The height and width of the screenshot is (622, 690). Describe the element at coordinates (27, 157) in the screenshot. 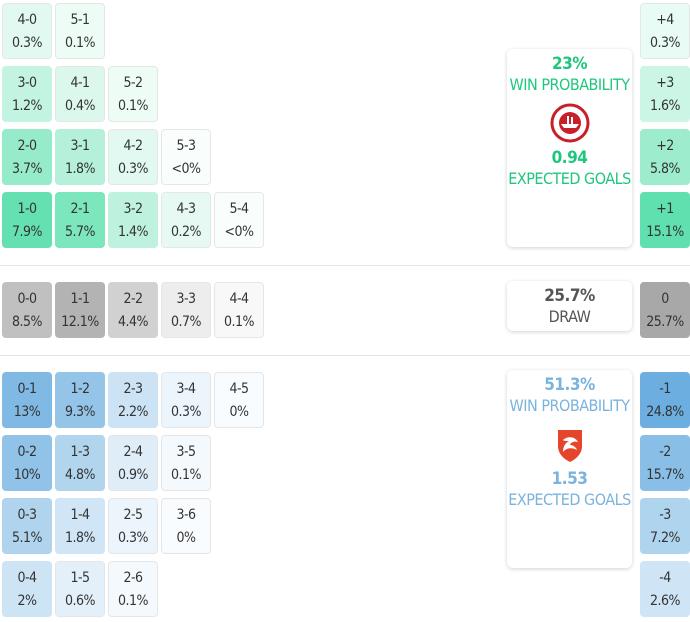

I see `scoreline-cell: 2-0 3.7%` at that location.